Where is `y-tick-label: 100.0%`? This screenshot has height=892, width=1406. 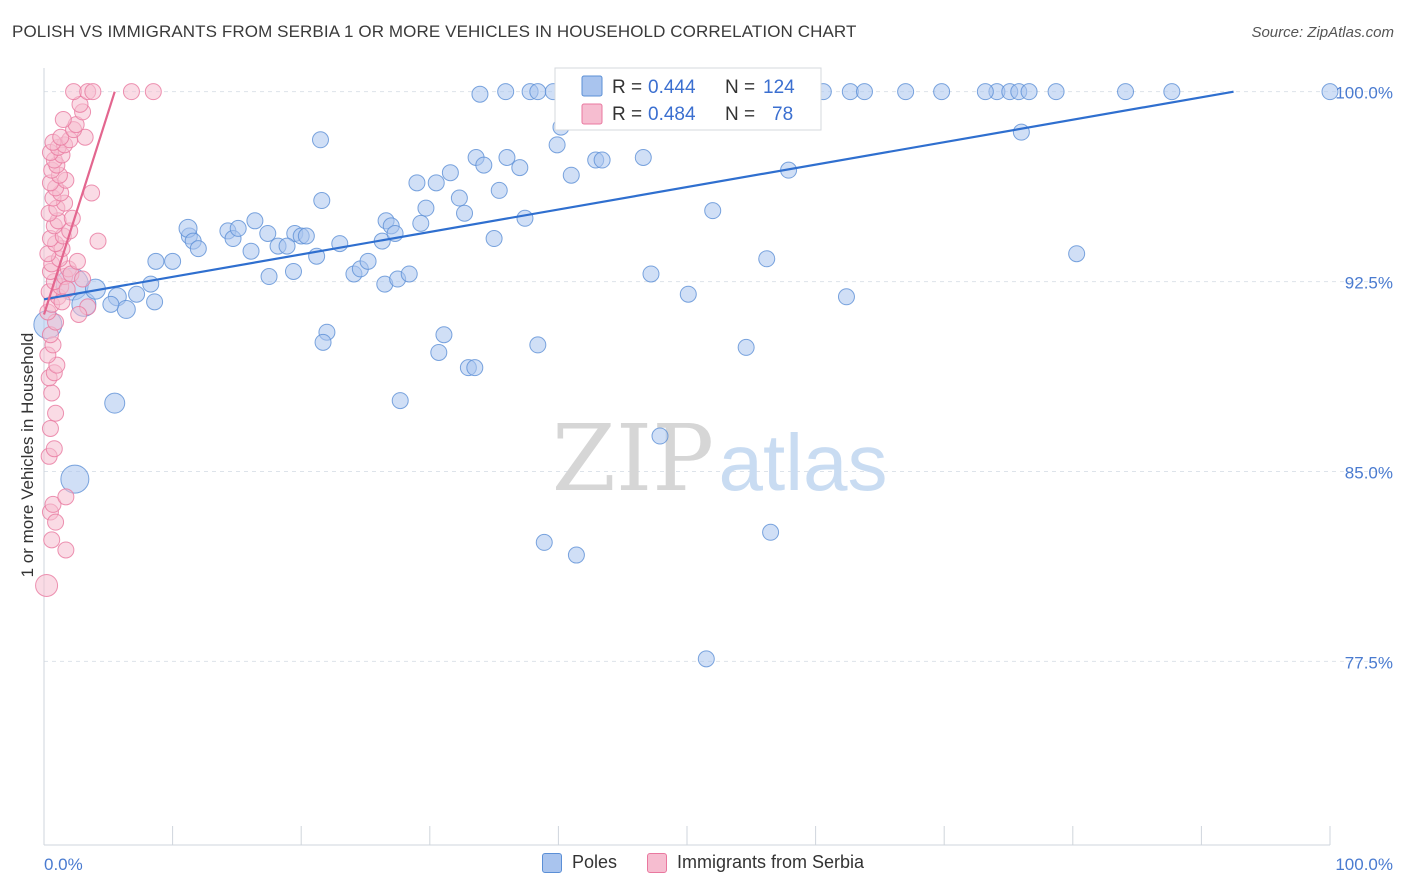 y-tick-label: 100.0% is located at coordinates (1364, 93).